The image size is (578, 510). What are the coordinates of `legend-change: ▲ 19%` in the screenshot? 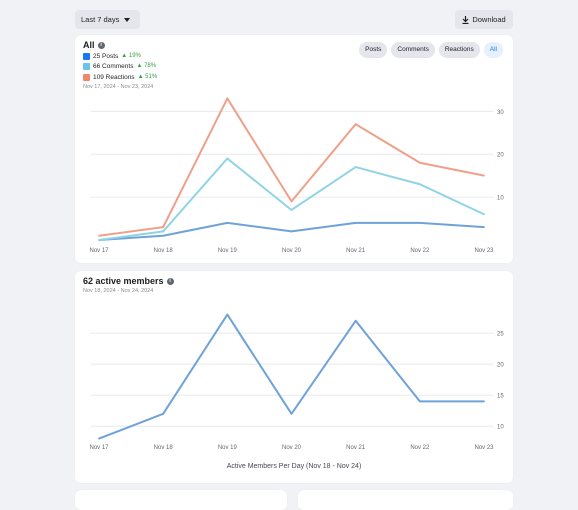 It's located at (131, 55).